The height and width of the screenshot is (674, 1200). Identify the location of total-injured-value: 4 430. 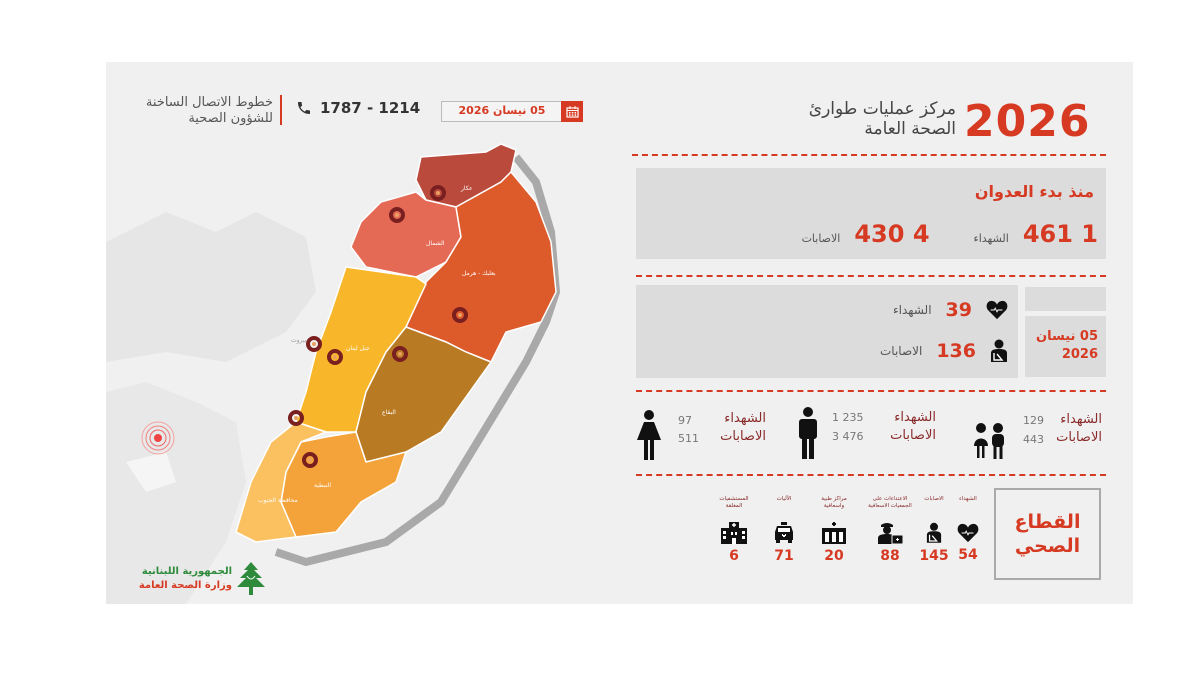
(892, 234).